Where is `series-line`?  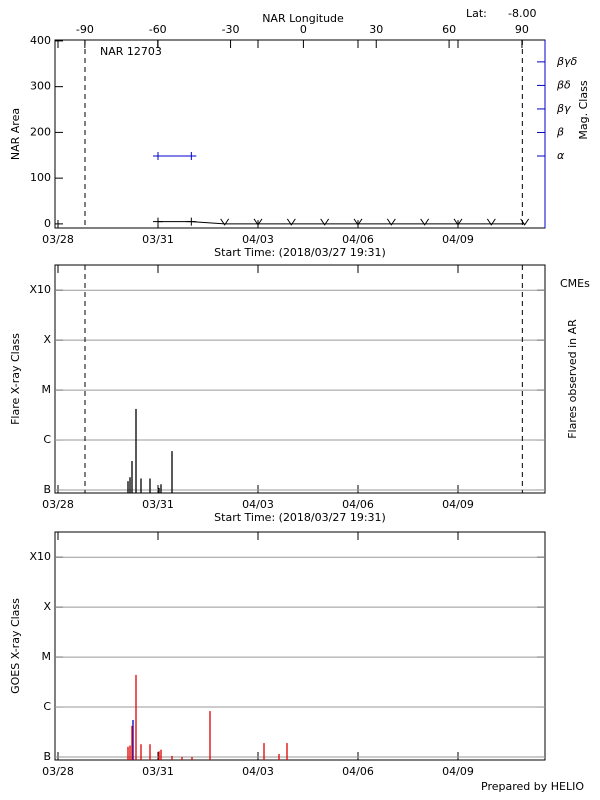
series-line is located at coordinates (341, 223).